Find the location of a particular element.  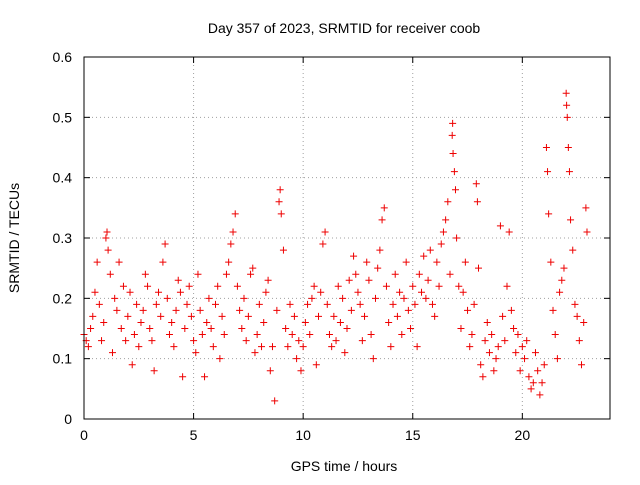

x-tick-label: 20 is located at coordinates (523, 435).